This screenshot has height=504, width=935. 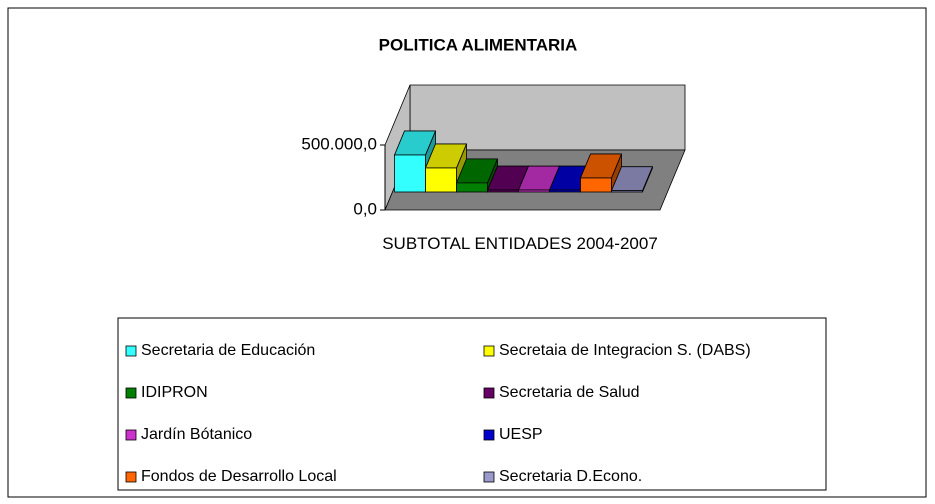 What do you see at coordinates (625, 350) in the screenshot?
I see `legend-label: Secretaia de Integracion S. (DABS)` at bounding box center [625, 350].